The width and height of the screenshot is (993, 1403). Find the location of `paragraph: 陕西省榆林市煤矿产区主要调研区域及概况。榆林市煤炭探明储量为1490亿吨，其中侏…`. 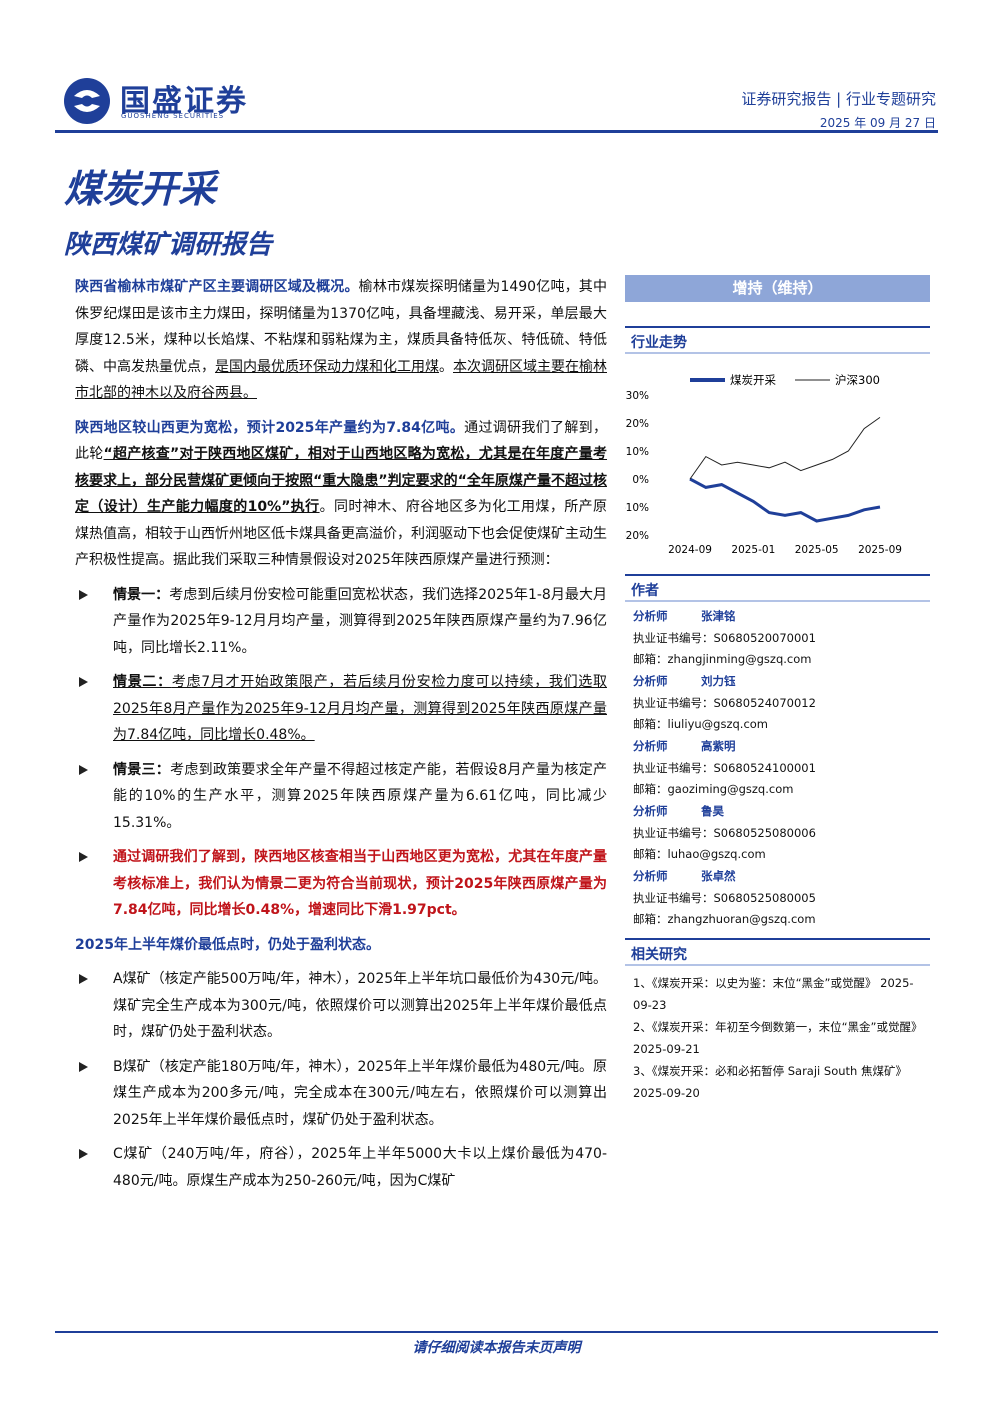

paragraph: 陕西省榆林市煤矿产区主要调研区域及概况。榆林市煤炭探明储量为1490亿吨，其中侏… is located at coordinates (341, 340).